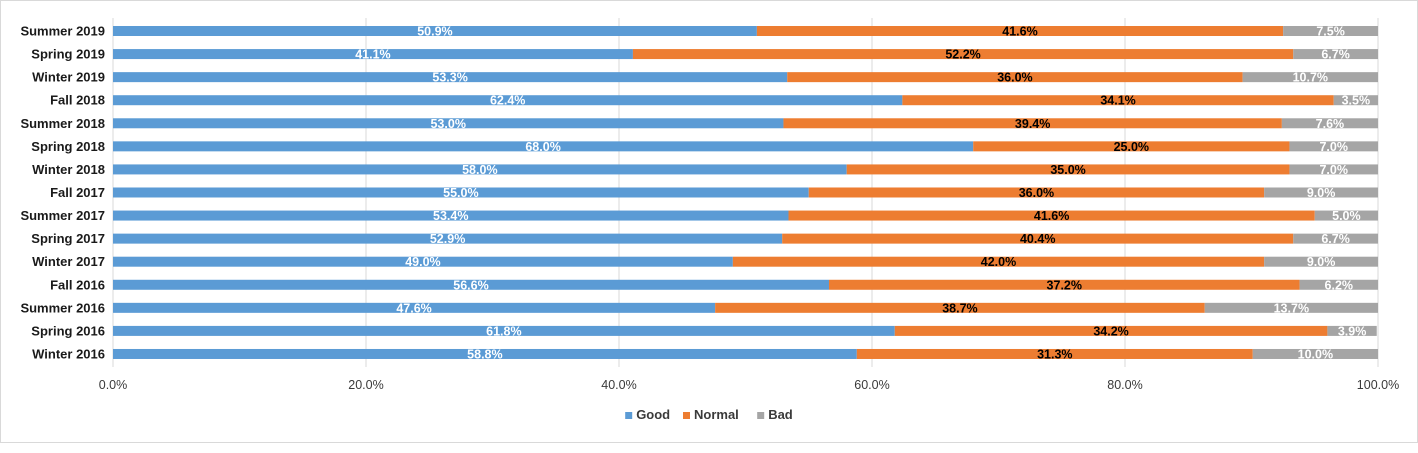 Image resolution: width=1418 pixels, height=453 pixels. I want to click on data-label: 53.3%, so click(449, 78).